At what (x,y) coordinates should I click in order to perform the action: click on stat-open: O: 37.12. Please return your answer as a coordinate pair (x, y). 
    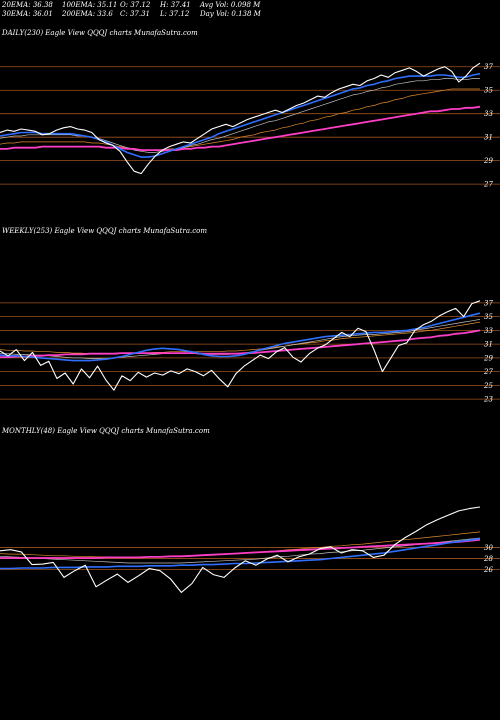
    Looking at the image, I should click on (135, 5).